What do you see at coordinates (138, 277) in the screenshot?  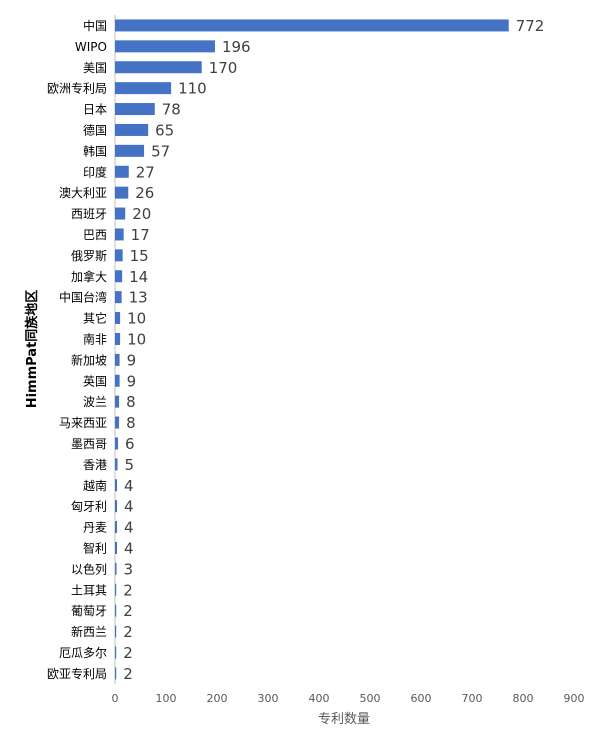 I see `data-label: 14` at bounding box center [138, 277].